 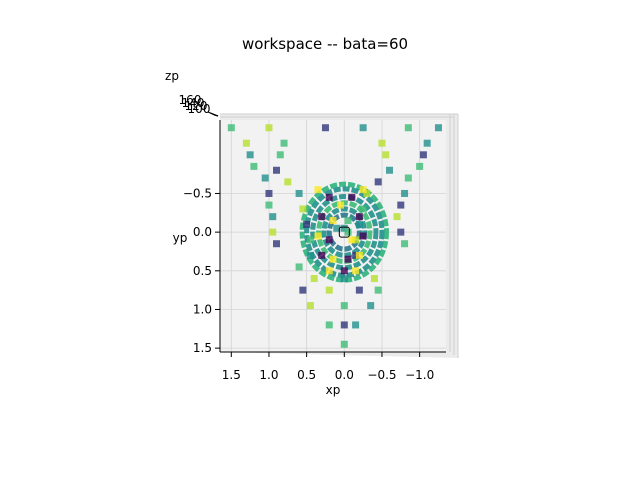 I want to click on center-marker, so click(x=344, y=232).